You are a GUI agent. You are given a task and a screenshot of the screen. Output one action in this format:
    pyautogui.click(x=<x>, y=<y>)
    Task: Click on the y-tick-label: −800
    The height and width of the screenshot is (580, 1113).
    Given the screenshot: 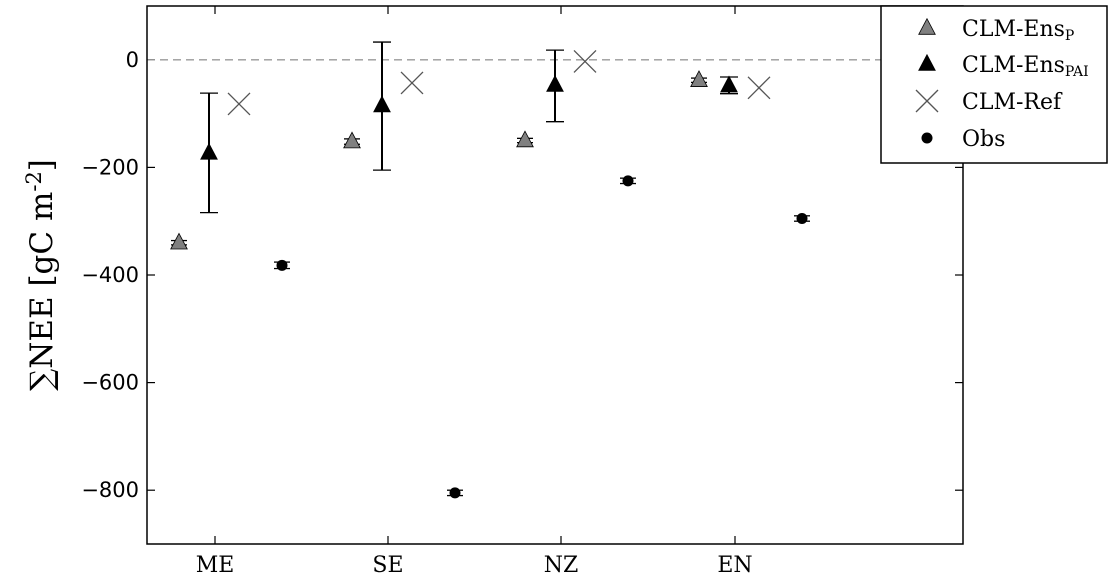 What is the action you would take?
    pyautogui.click(x=110, y=490)
    